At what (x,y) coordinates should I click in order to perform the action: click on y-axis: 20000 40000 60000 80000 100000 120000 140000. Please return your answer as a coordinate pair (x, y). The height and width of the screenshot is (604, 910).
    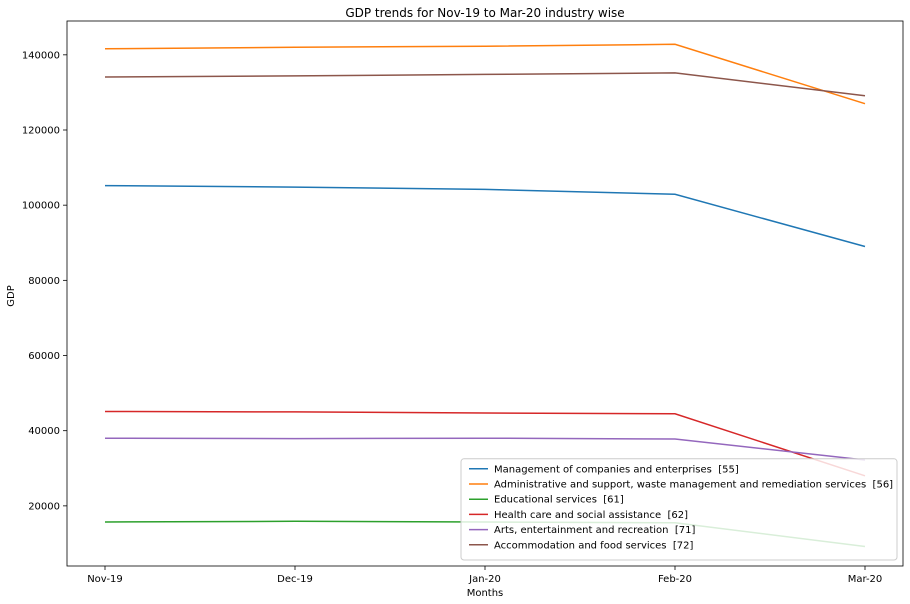
    Looking at the image, I should click on (44, 281).